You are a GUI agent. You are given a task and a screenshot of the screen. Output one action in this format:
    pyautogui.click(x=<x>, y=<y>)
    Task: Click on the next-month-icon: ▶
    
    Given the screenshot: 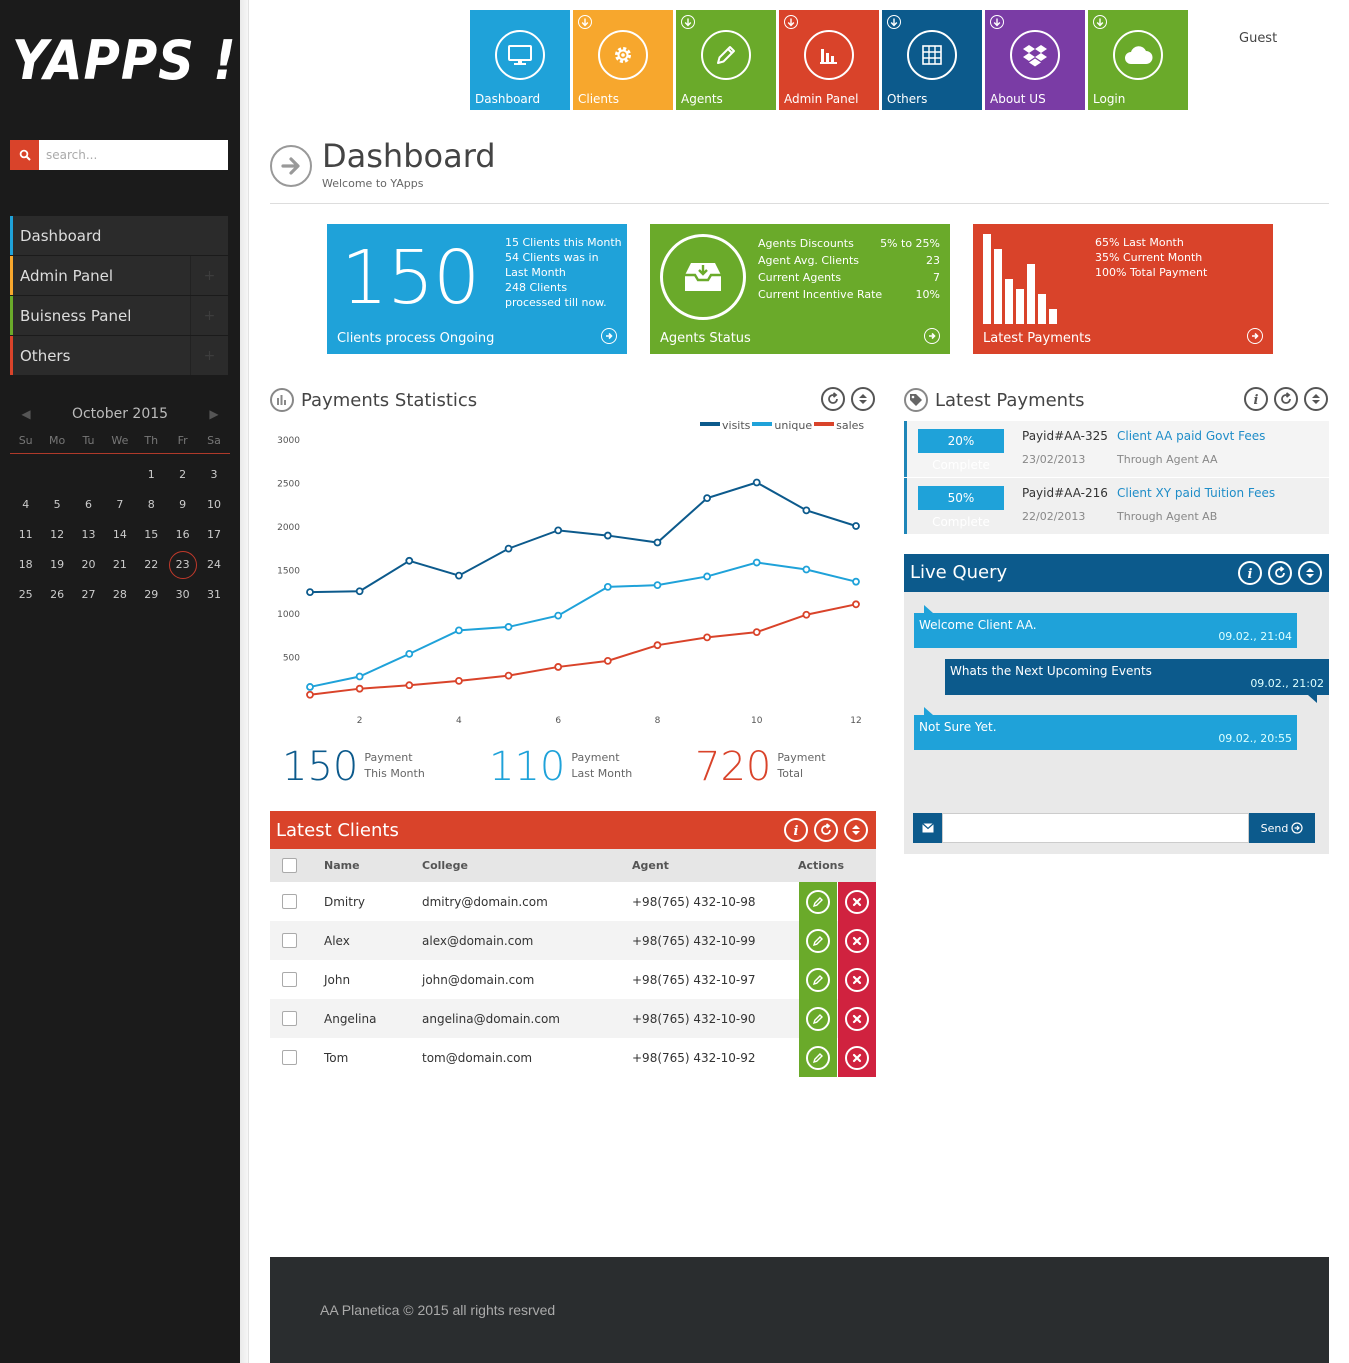 What is the action you would take?
    pyautogui.click(x=214, y=414)
    